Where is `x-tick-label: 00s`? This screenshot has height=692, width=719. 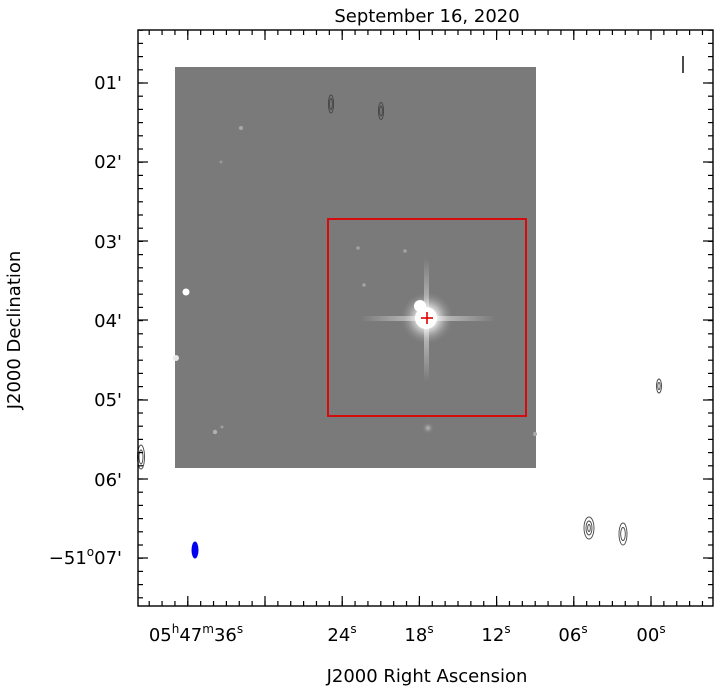 x-tick-label: 00s is located at coordinates (650, 634).